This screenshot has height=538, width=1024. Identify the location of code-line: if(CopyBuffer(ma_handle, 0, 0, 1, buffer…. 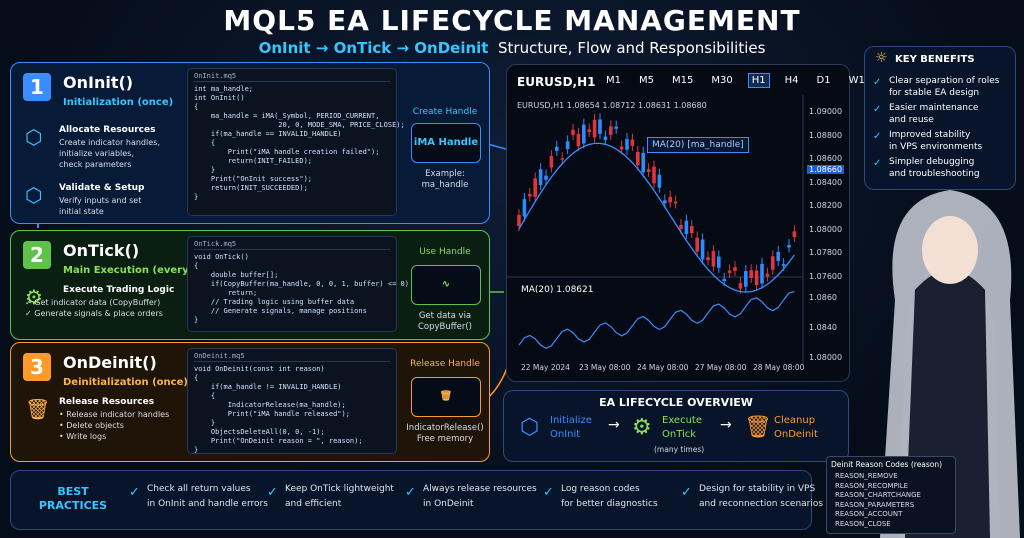
(301, 284).